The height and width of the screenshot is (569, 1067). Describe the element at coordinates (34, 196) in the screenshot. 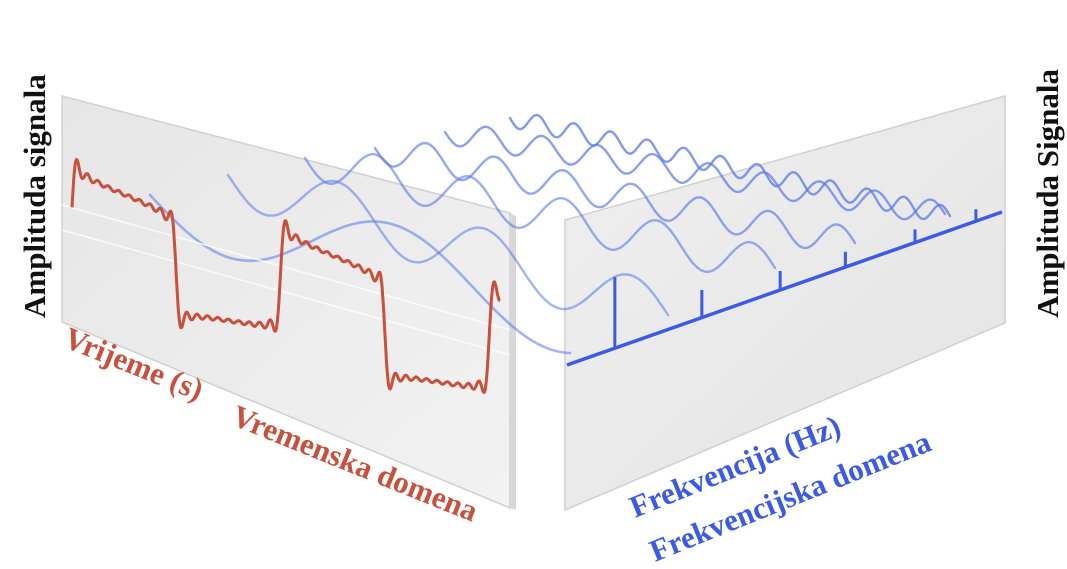

I see `left-amplitude-label: Amplituda signala` at that location.